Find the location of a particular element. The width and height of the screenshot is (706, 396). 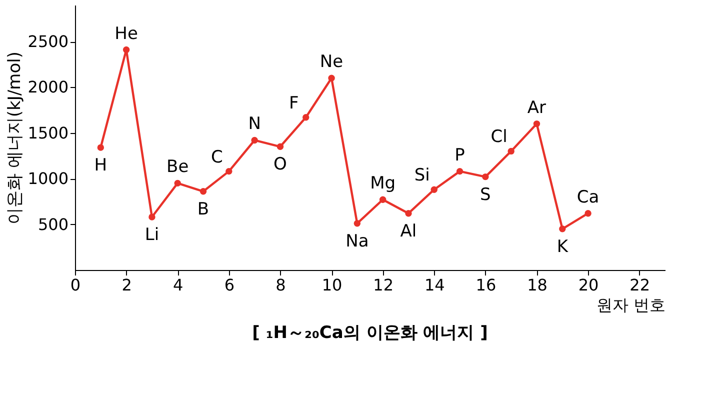

x-tick-label: 14 is located at coordinates (434, 285).